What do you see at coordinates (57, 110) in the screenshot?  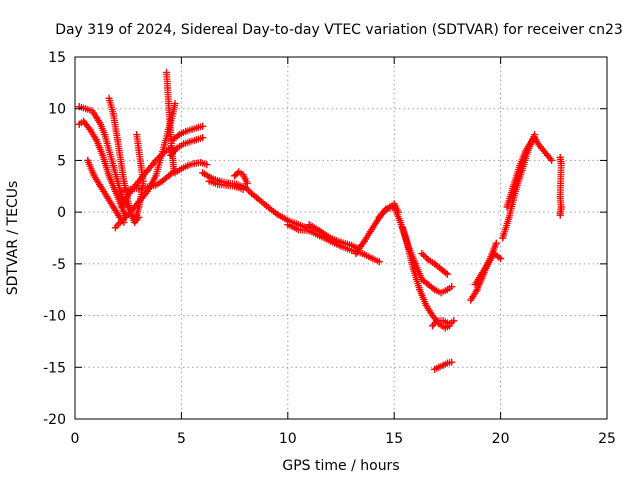 I see `y-tick-label: 10` at bounding box center [57, 110].